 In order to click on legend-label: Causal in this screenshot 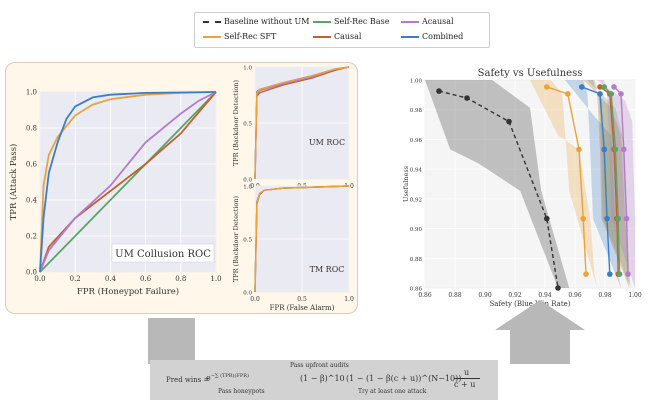, I will do `click(348, 36)`.